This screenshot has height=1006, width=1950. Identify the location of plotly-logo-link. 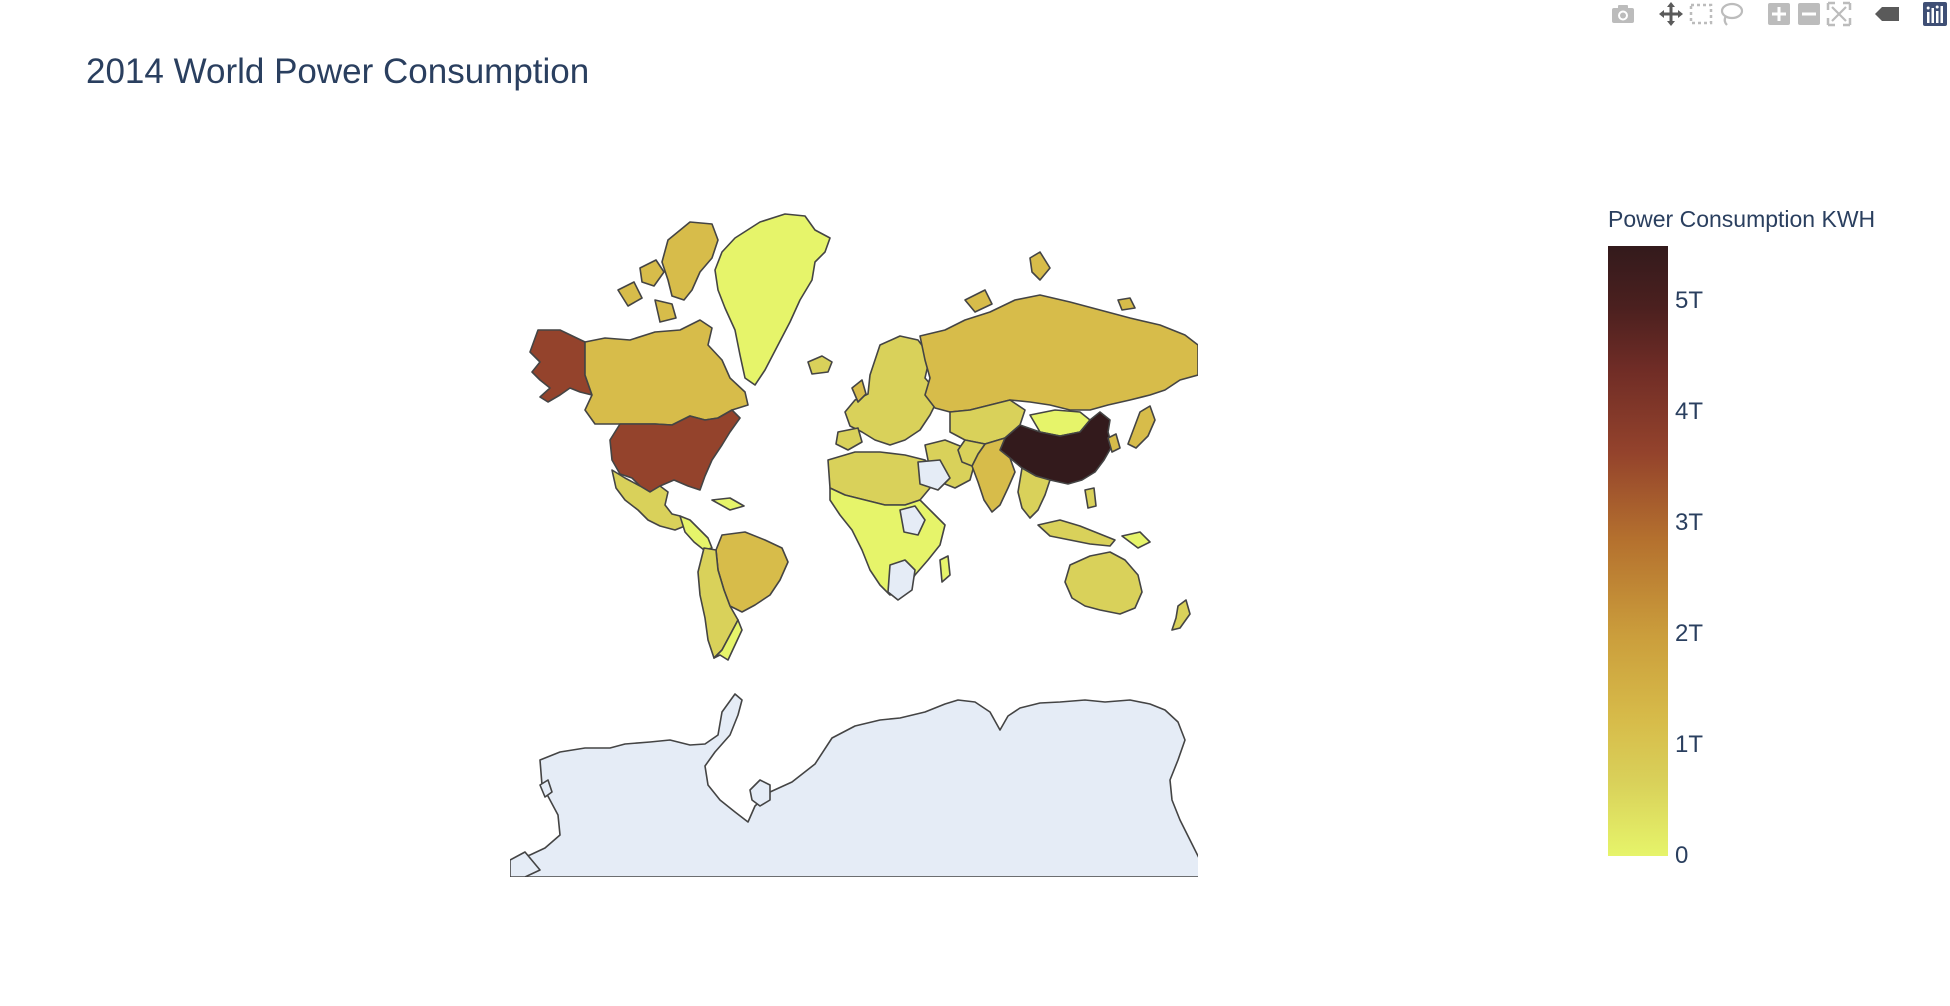
(1935, 14).